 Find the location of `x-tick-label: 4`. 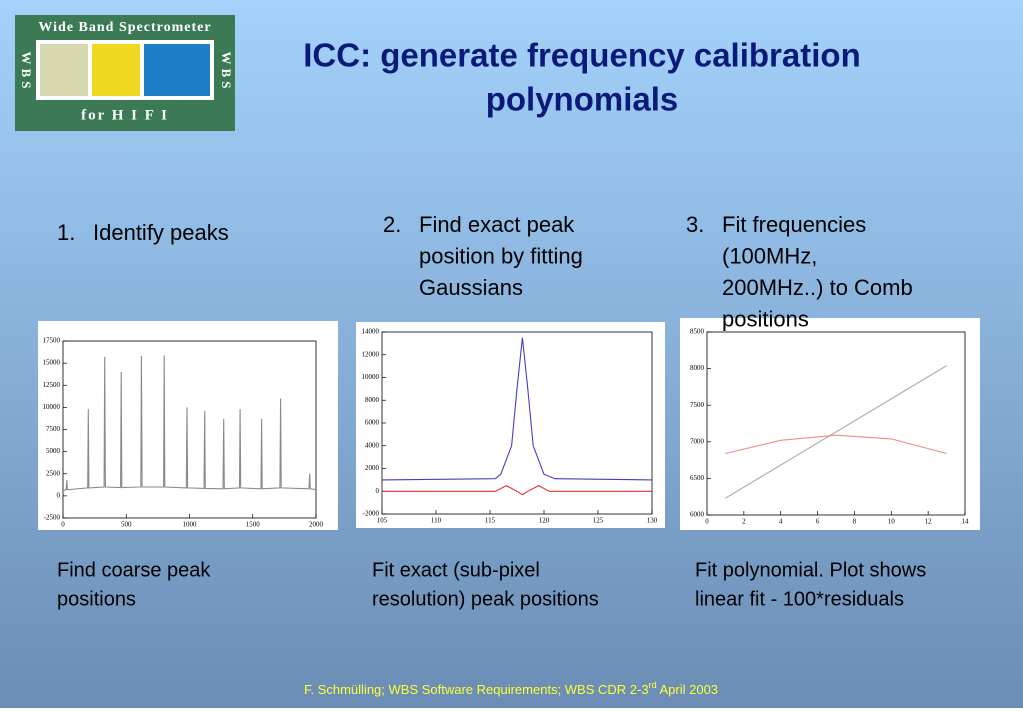

x-tick-label: 4 is located at coordinates (781, 522).